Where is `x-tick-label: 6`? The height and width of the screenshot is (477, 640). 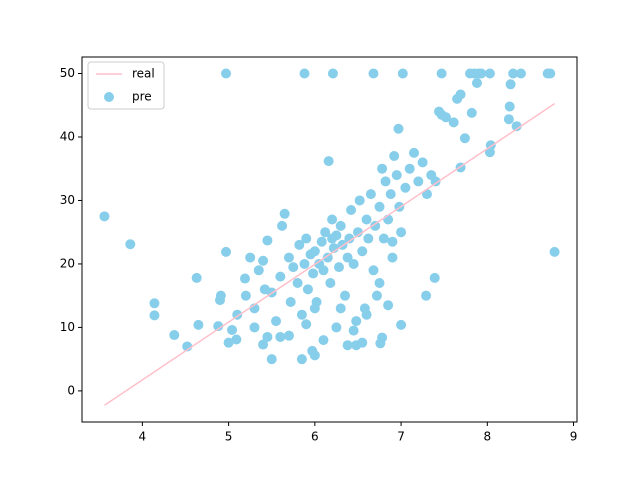
x-tick-label: 6 is located at coordinates (315, 437).